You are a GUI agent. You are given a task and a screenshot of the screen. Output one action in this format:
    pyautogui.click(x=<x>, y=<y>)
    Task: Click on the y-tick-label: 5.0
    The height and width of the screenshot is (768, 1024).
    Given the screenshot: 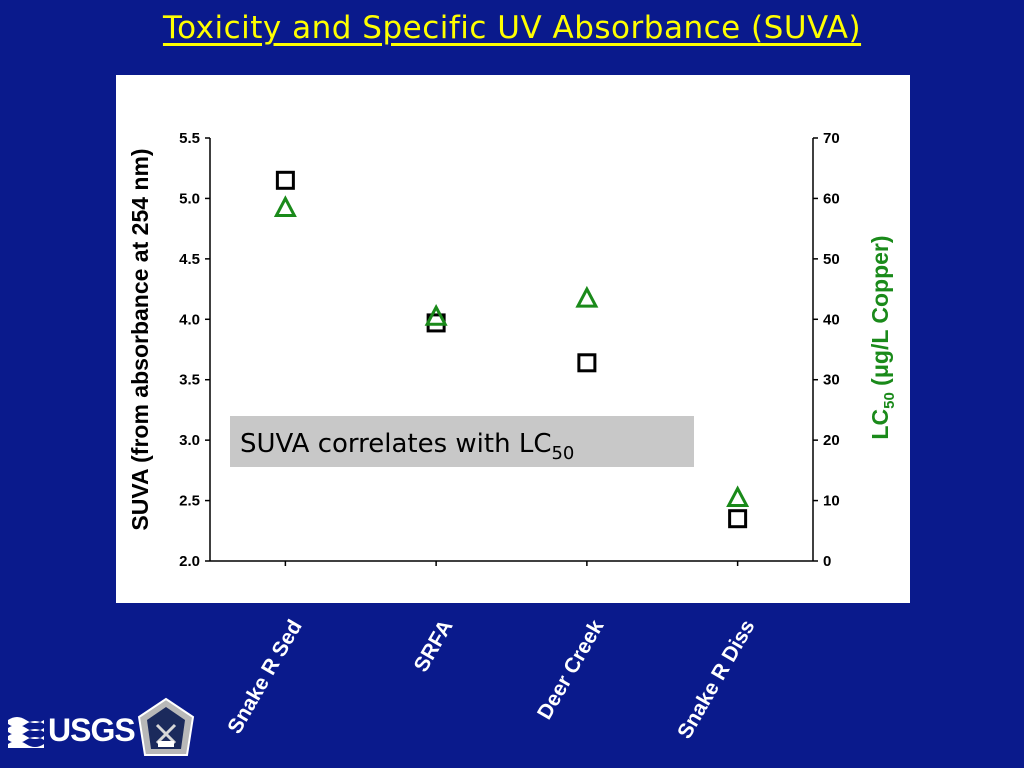 What is the action you would take?
    pyautogui.click(x=189, y=198)
    